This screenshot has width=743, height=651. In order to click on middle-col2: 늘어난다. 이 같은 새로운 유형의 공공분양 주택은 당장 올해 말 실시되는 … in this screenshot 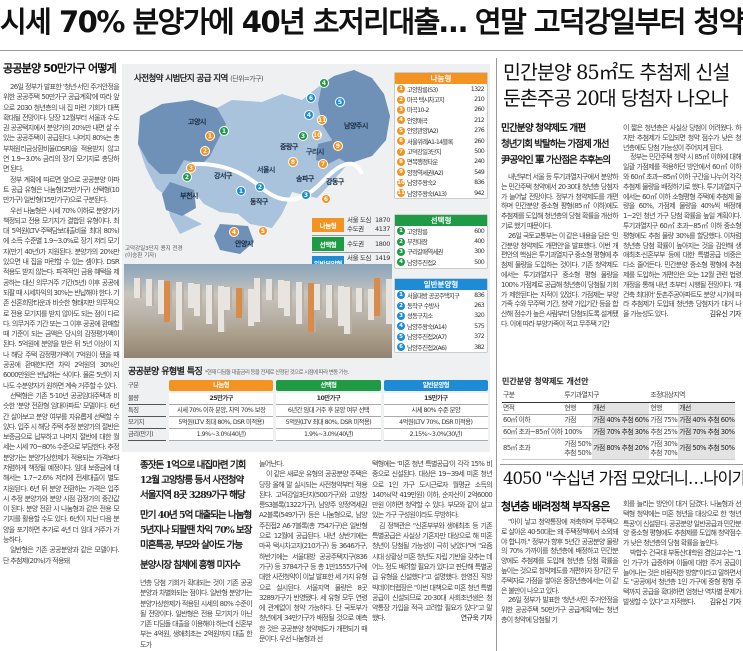, I will do `click(313, 551)`.